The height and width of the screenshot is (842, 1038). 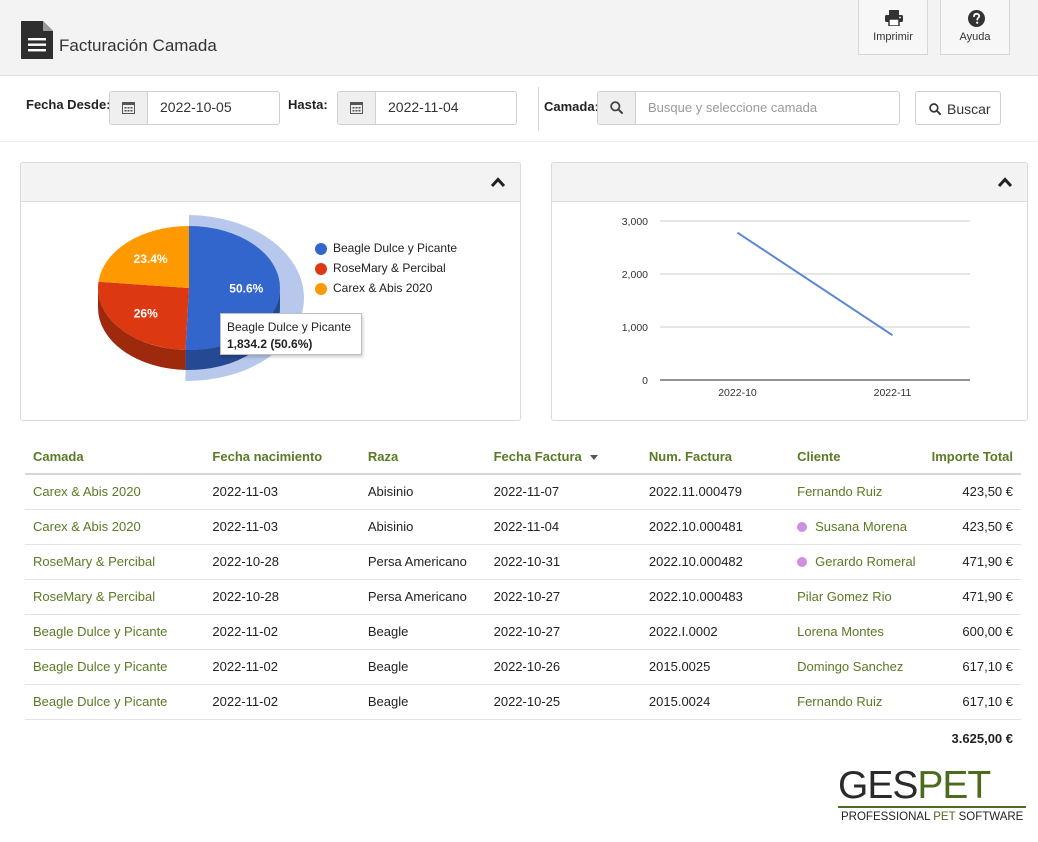 I want to click on pie-slice-label: 26%, so click(x=146, y=314).